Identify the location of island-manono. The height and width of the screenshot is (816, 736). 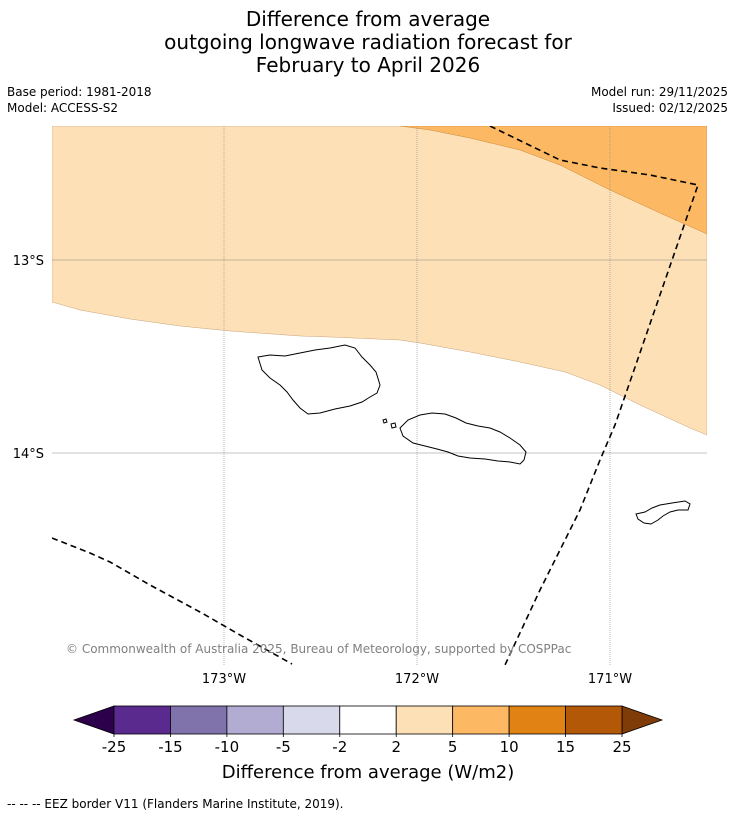
(385, 421).